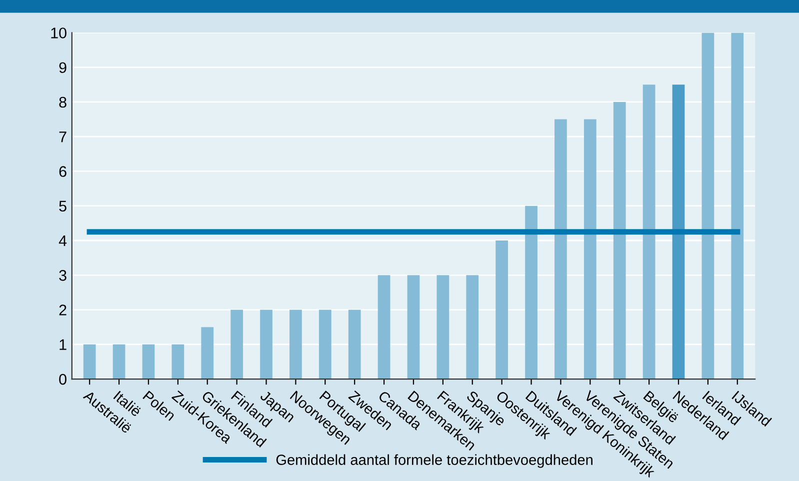  What do you see at coordinates (62, 171) in the screenshot?
I see `y-tick-label: 6` at bounding box center [62, 171].